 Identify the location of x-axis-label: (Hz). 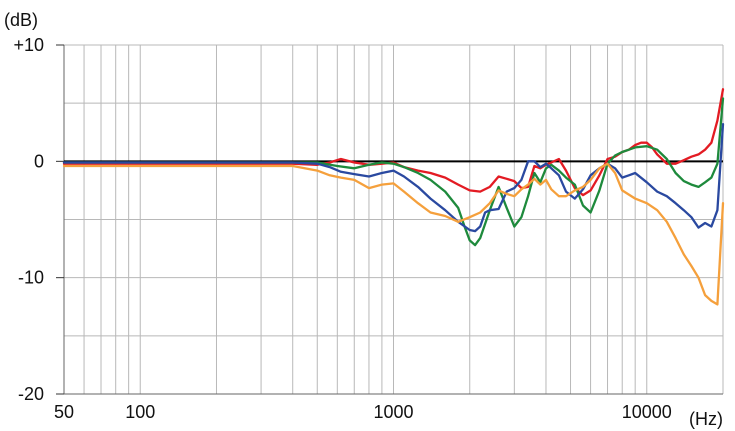
(706, 419).